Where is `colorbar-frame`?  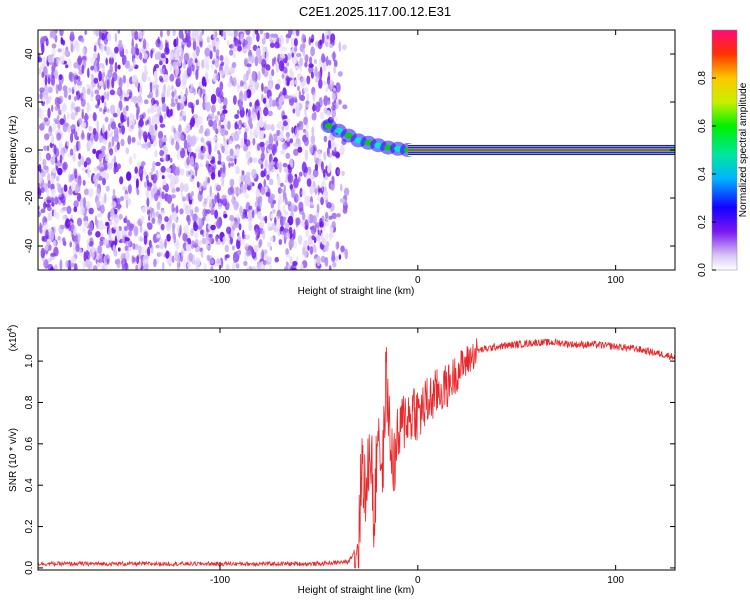 colorbar-frame is located at coordinates (724, 150).